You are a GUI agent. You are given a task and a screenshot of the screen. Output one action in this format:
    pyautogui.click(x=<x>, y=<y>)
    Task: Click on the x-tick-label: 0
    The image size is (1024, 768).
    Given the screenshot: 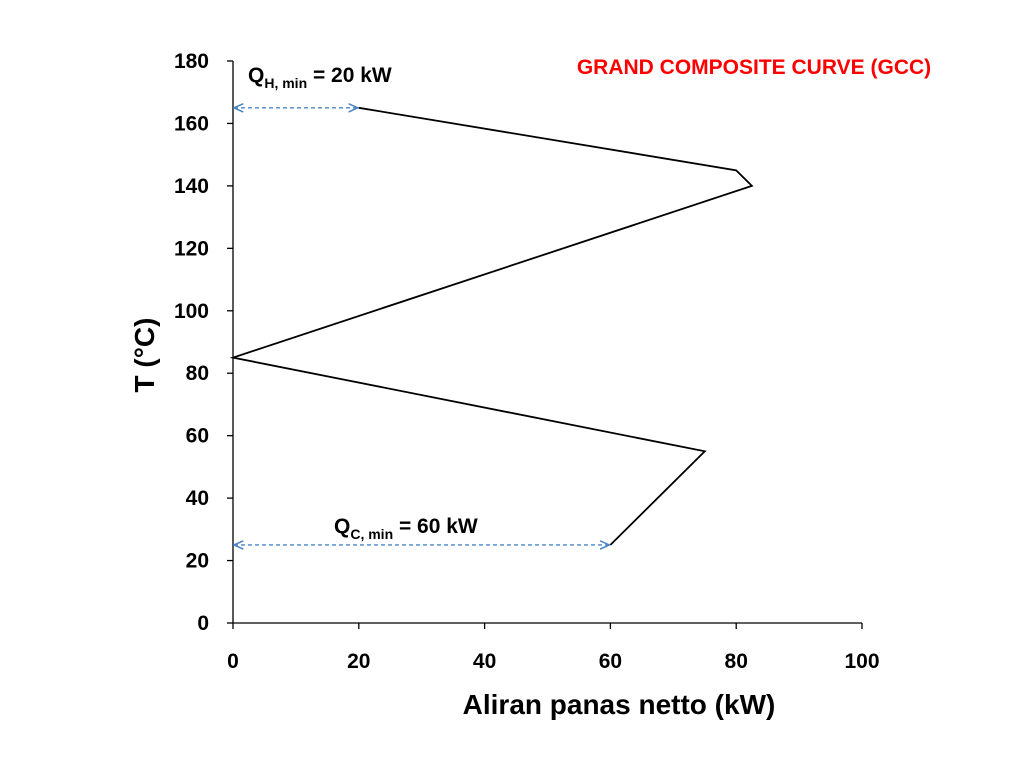 What is the action you would take?
    pyautogui.click(x=233, y=661)
    